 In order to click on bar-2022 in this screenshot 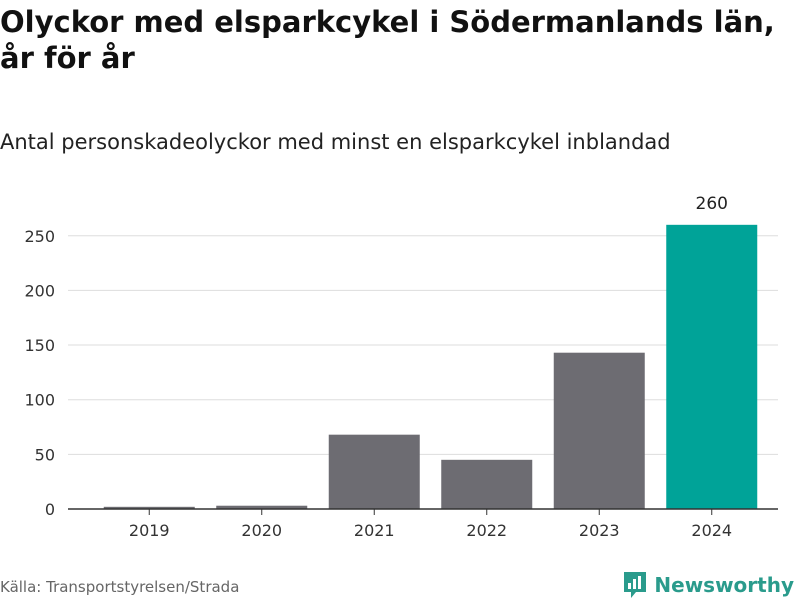, I will do `click(487, 484)`.